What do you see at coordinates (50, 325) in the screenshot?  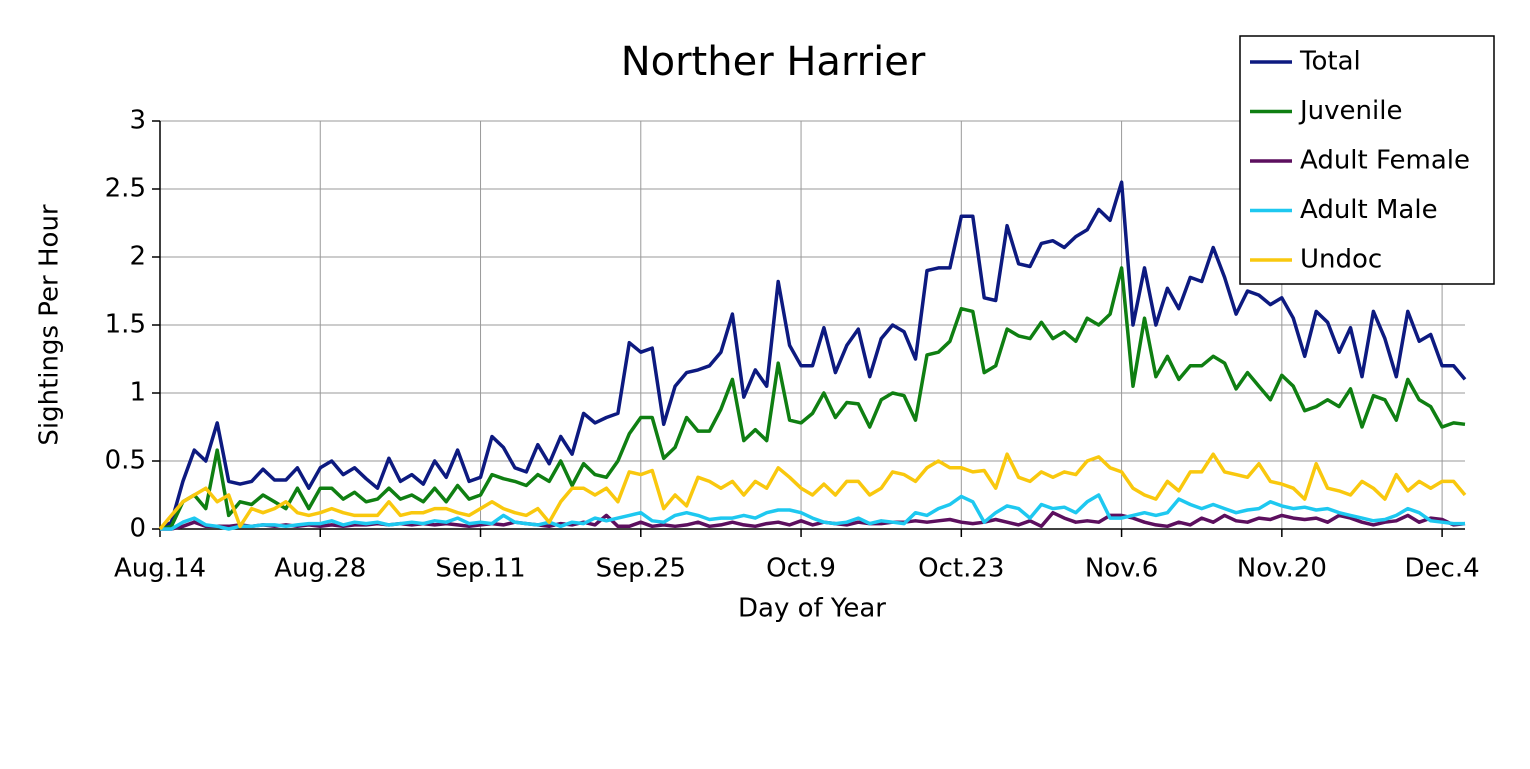 I see `y-axis-label: Sightings Per Hour` at bounding box center [50, 325].